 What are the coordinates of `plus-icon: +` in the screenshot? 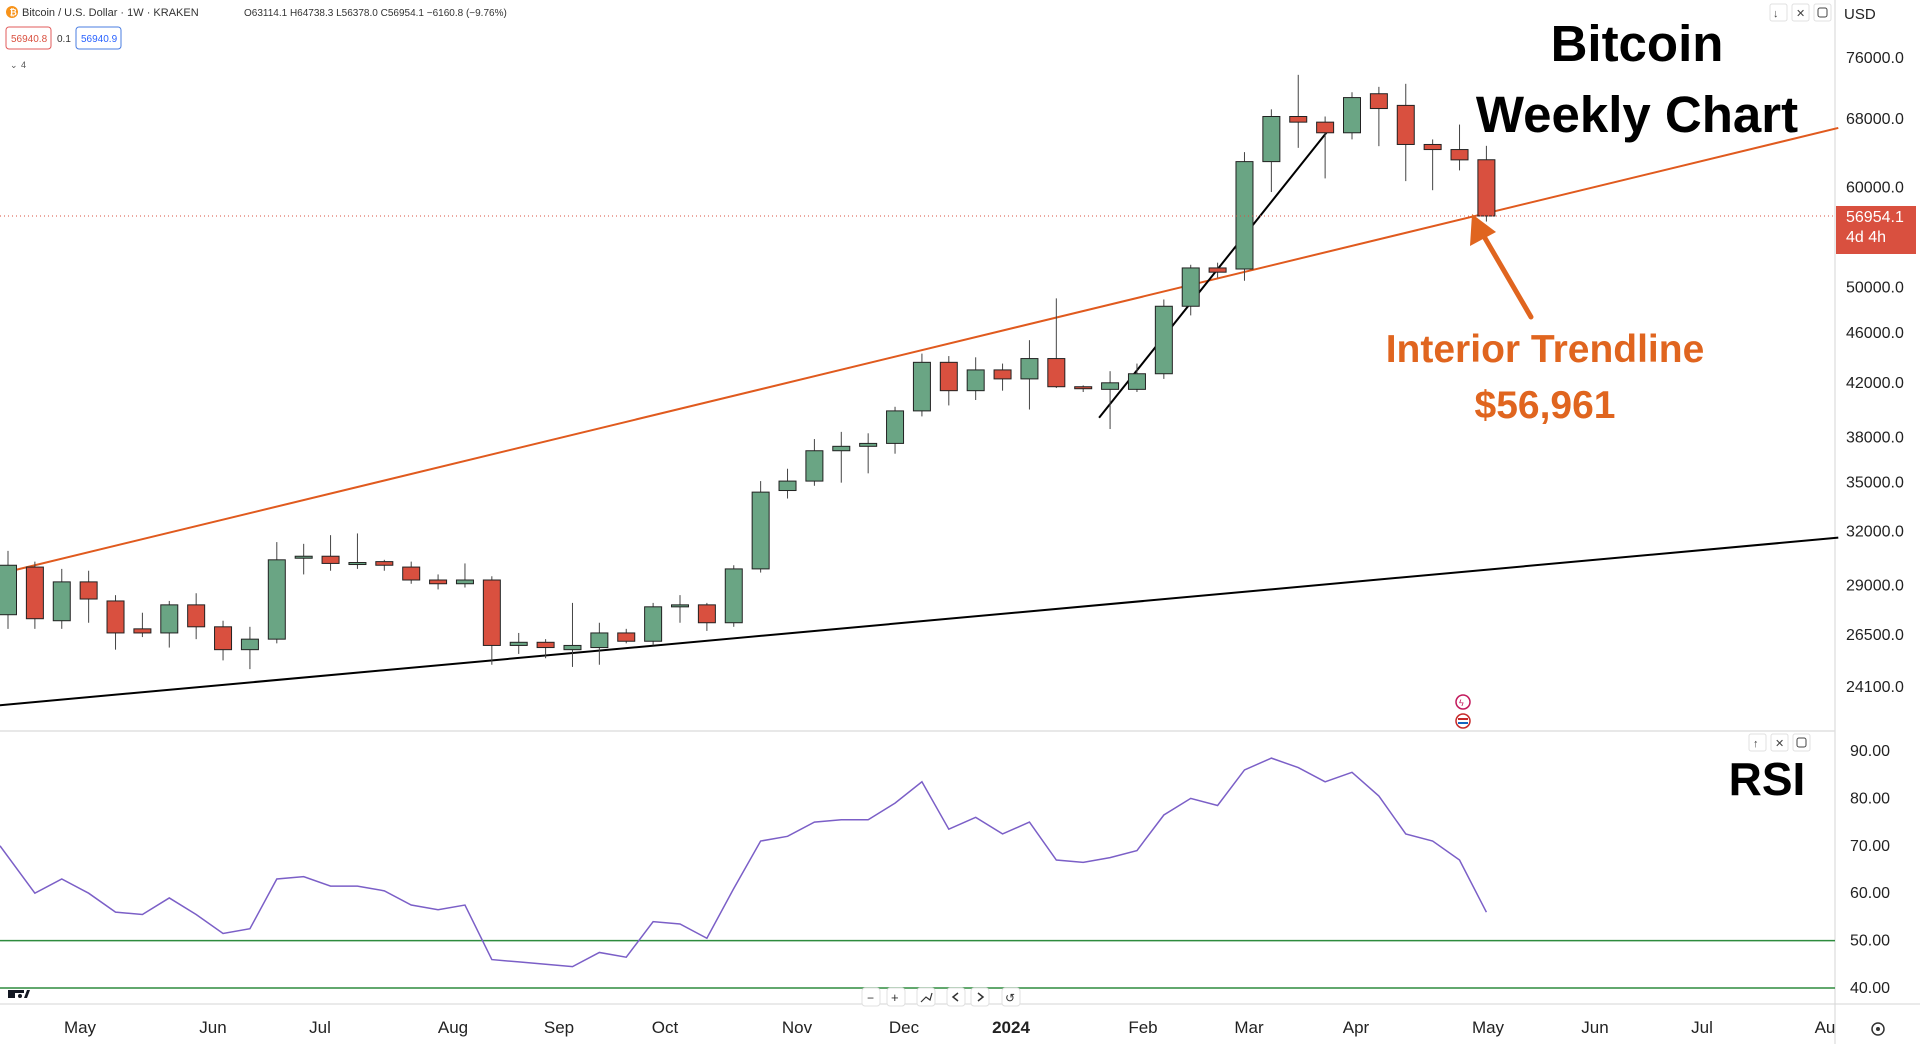 It's located at (895, 997).